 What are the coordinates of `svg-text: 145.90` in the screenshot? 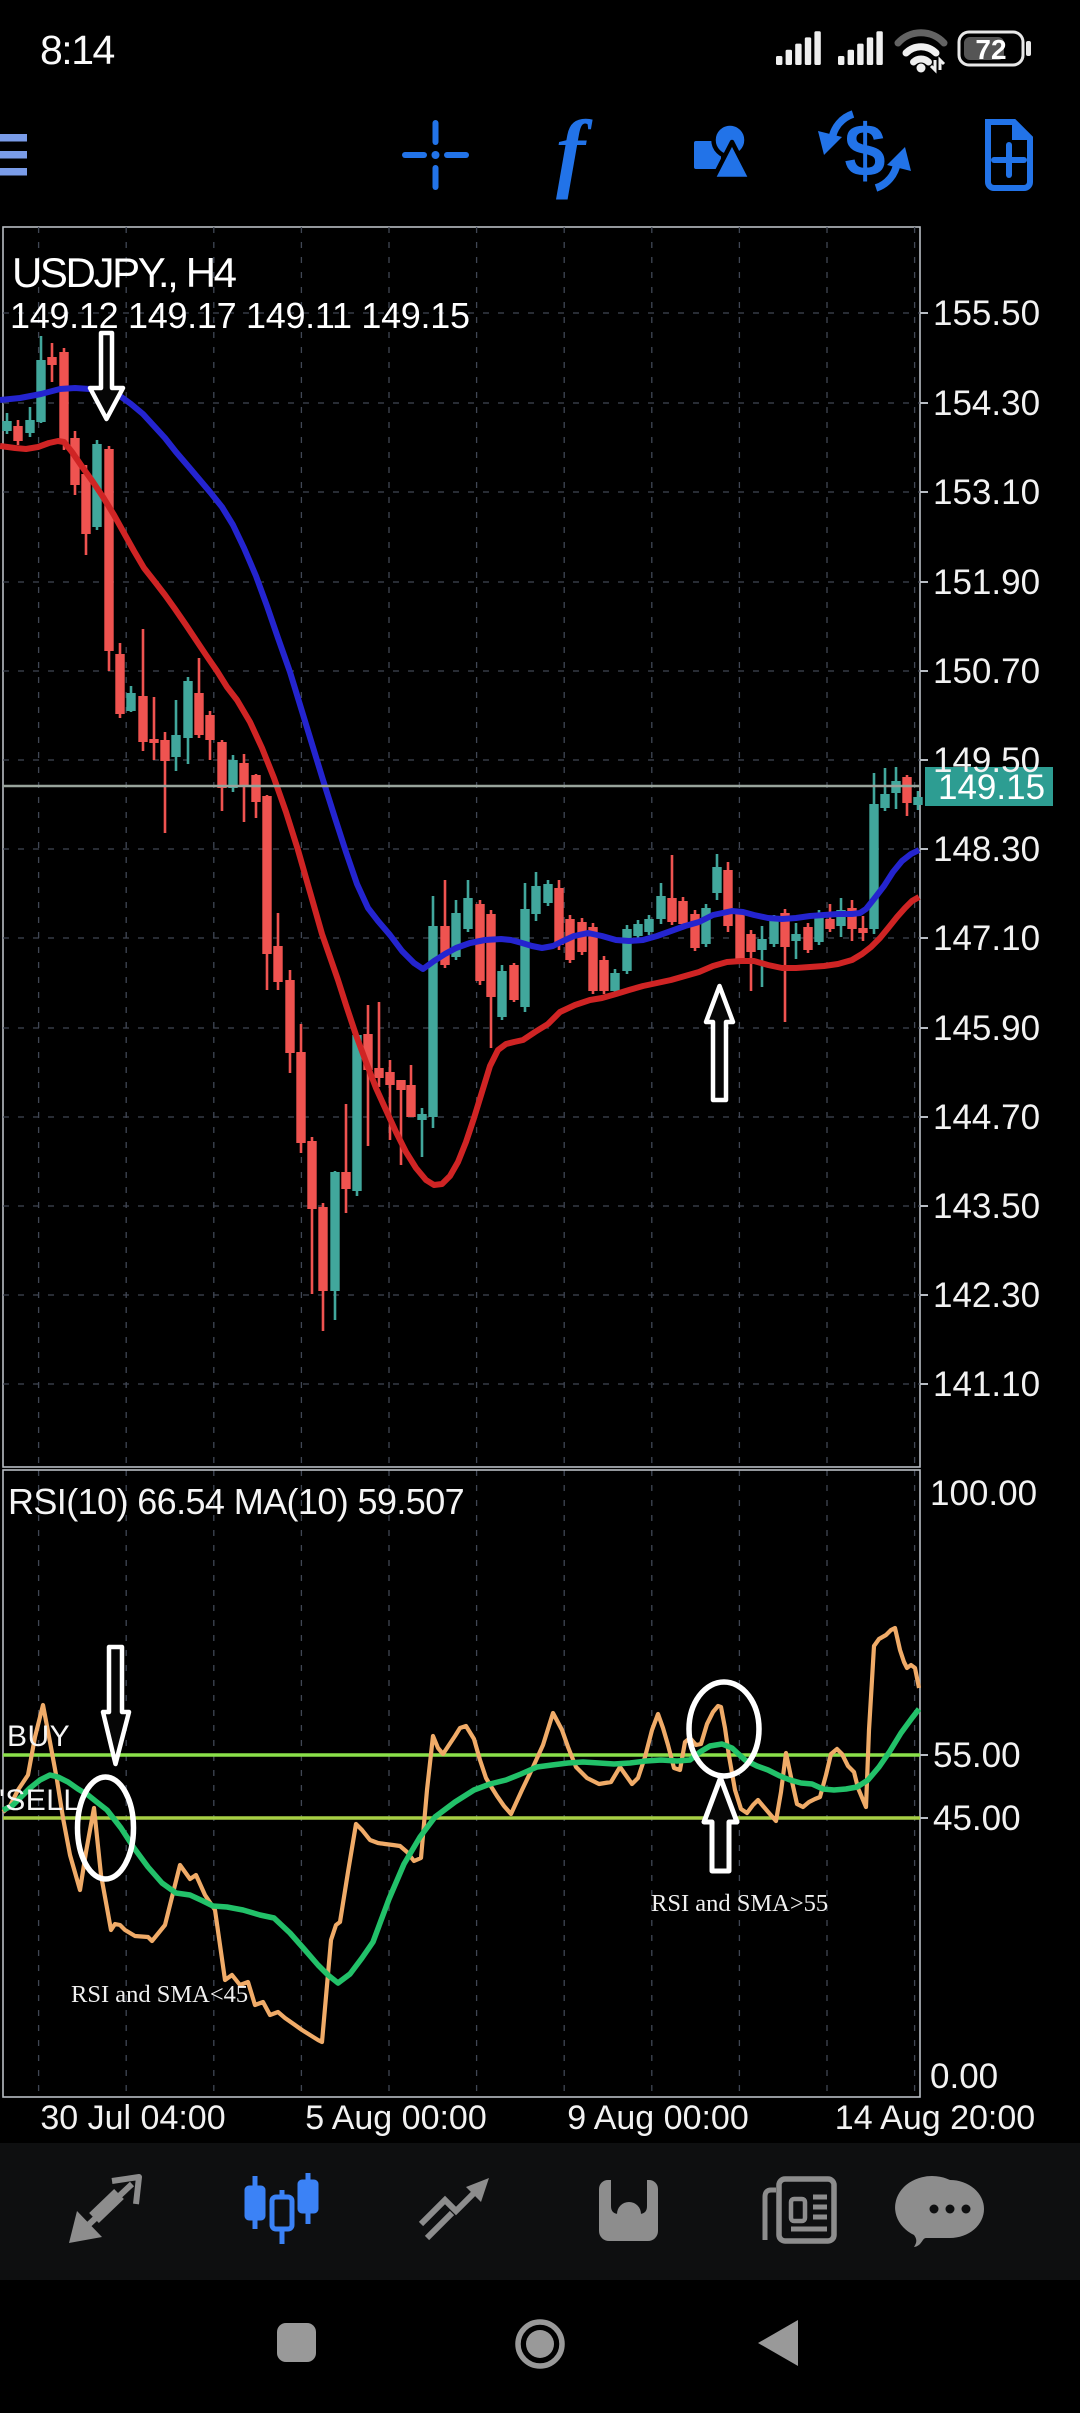 It's located at (986, 1028).